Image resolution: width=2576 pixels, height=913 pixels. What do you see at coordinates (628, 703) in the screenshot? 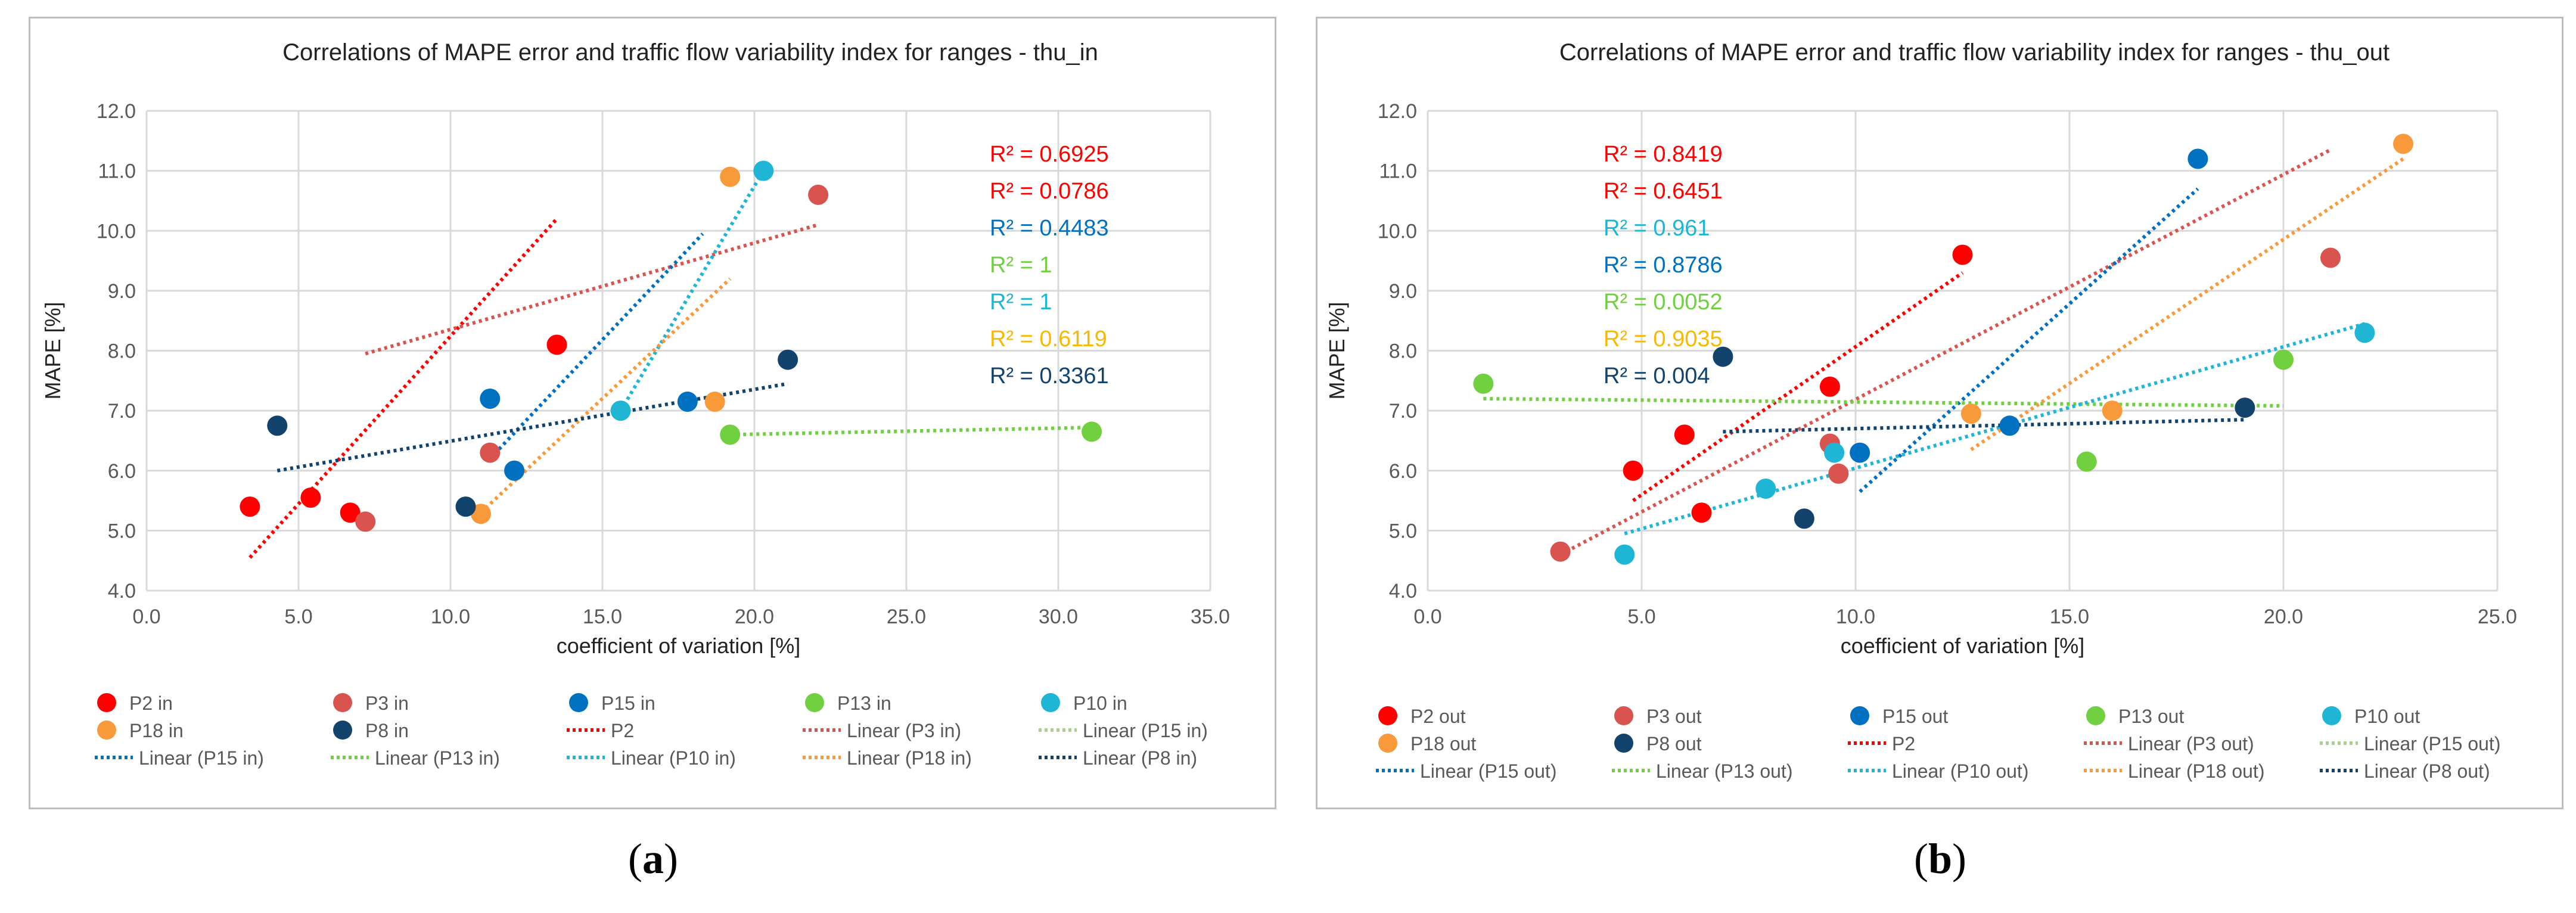
I see `legend-label: P15 in` at bounding box center [628, 703].